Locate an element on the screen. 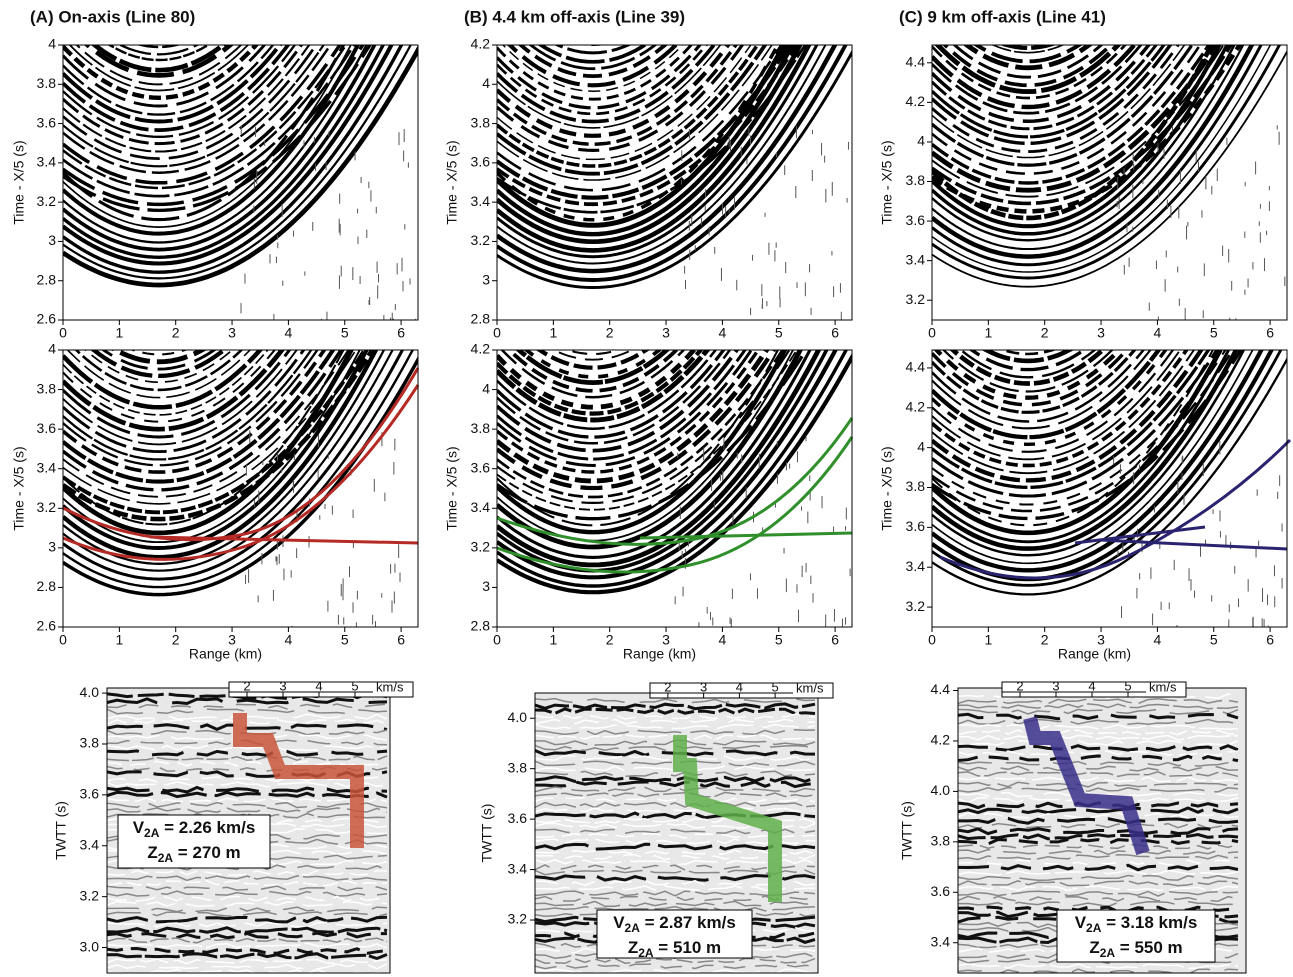 This screenshot has height=977, width=1293. x-tick-label: 2 is located at coordinates (1045, 640).